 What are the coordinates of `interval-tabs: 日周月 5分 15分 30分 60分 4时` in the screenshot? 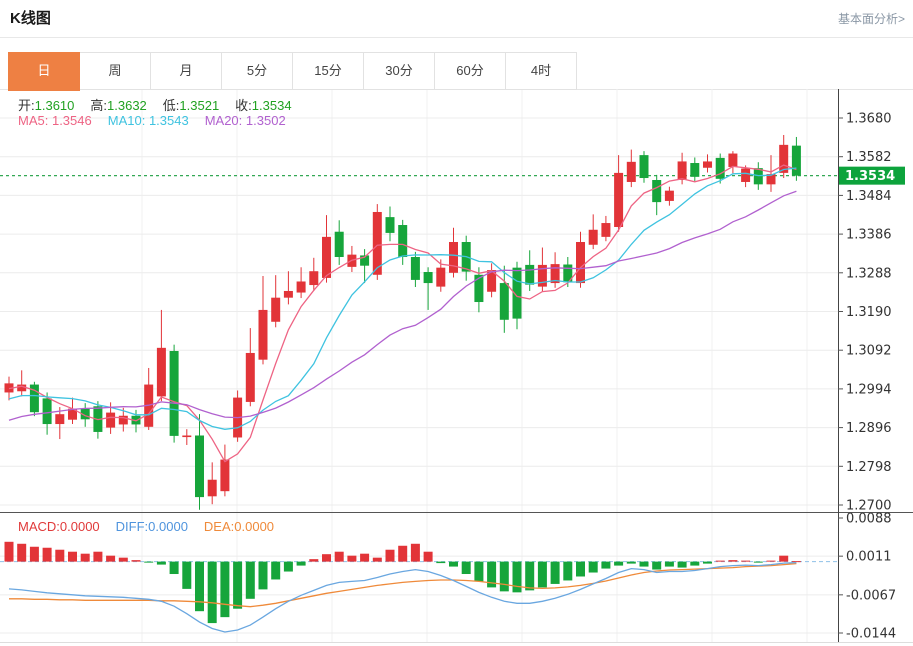 It's located at (292, 71).